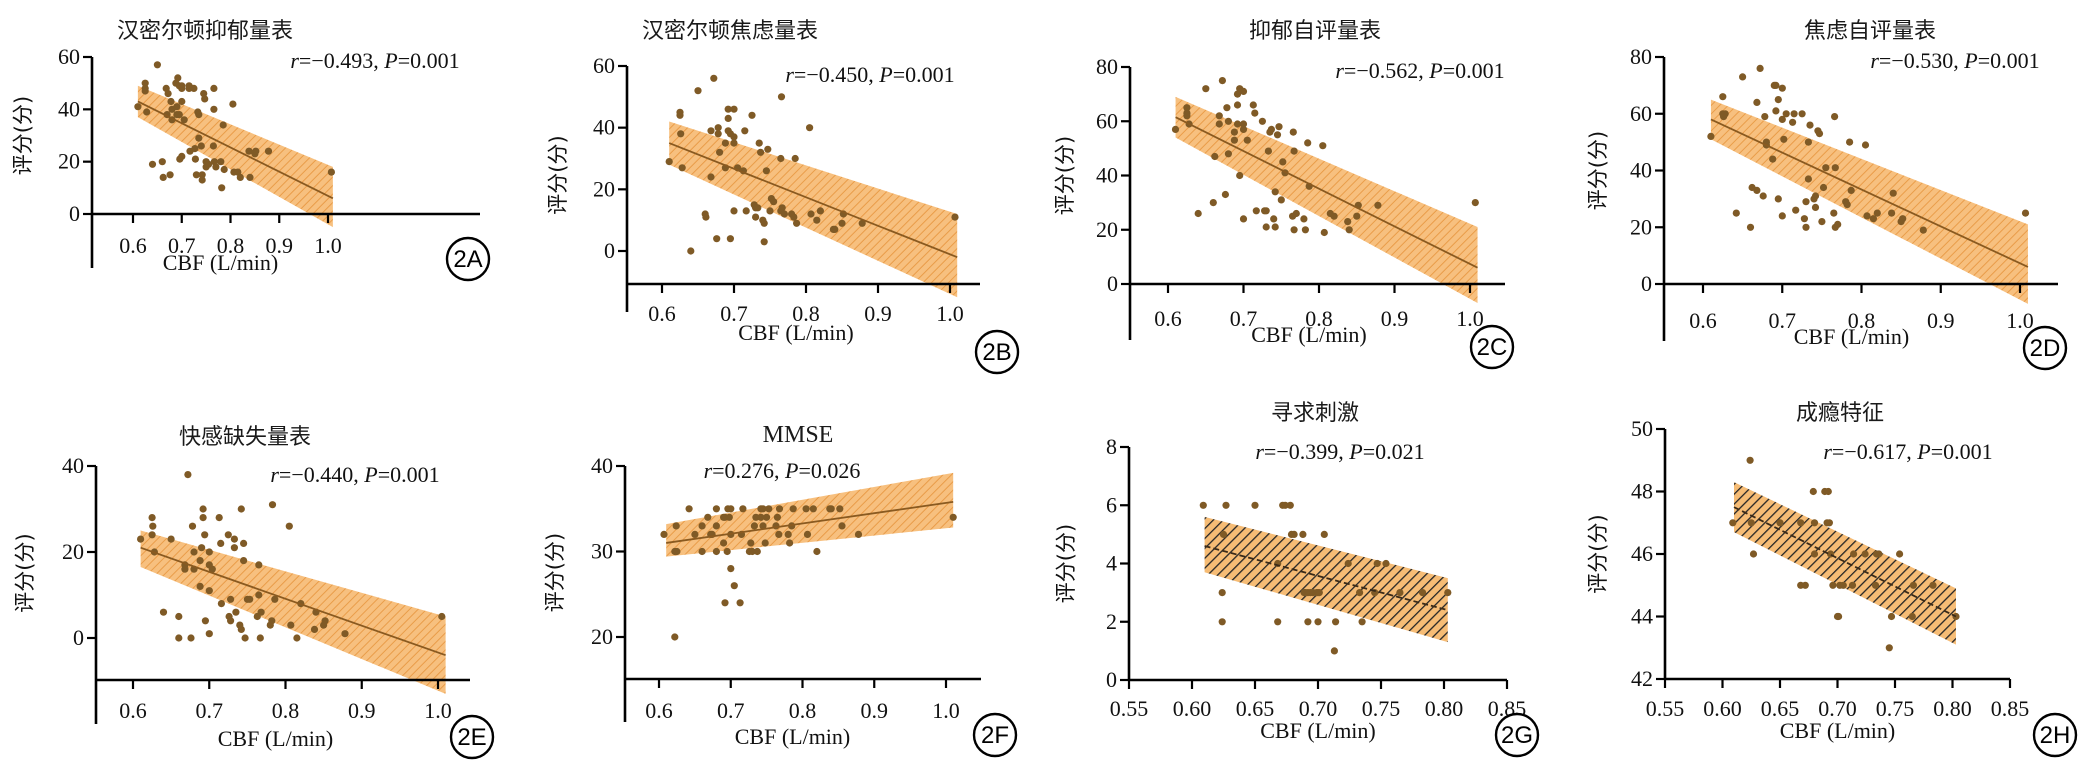 This screenshot has height=771, width=2079. I want to click on chart-title: 成瘾特征, so click(1840, 413).